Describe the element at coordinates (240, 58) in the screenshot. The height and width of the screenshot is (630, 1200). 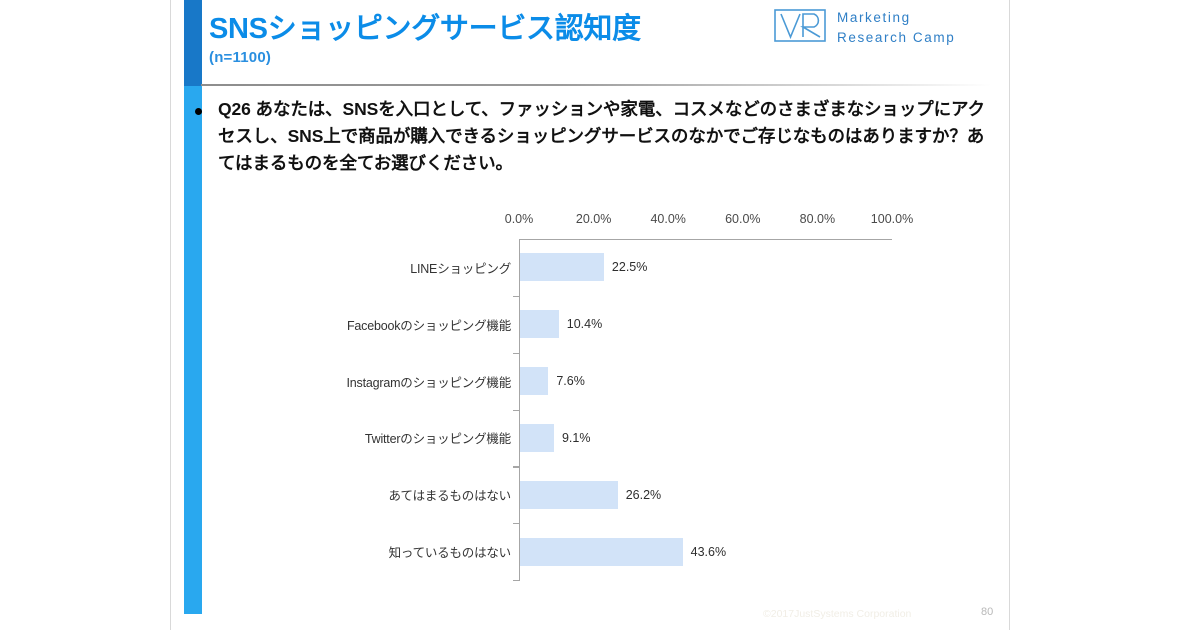
I see `sample-size-label: (n=1100)` at that location.